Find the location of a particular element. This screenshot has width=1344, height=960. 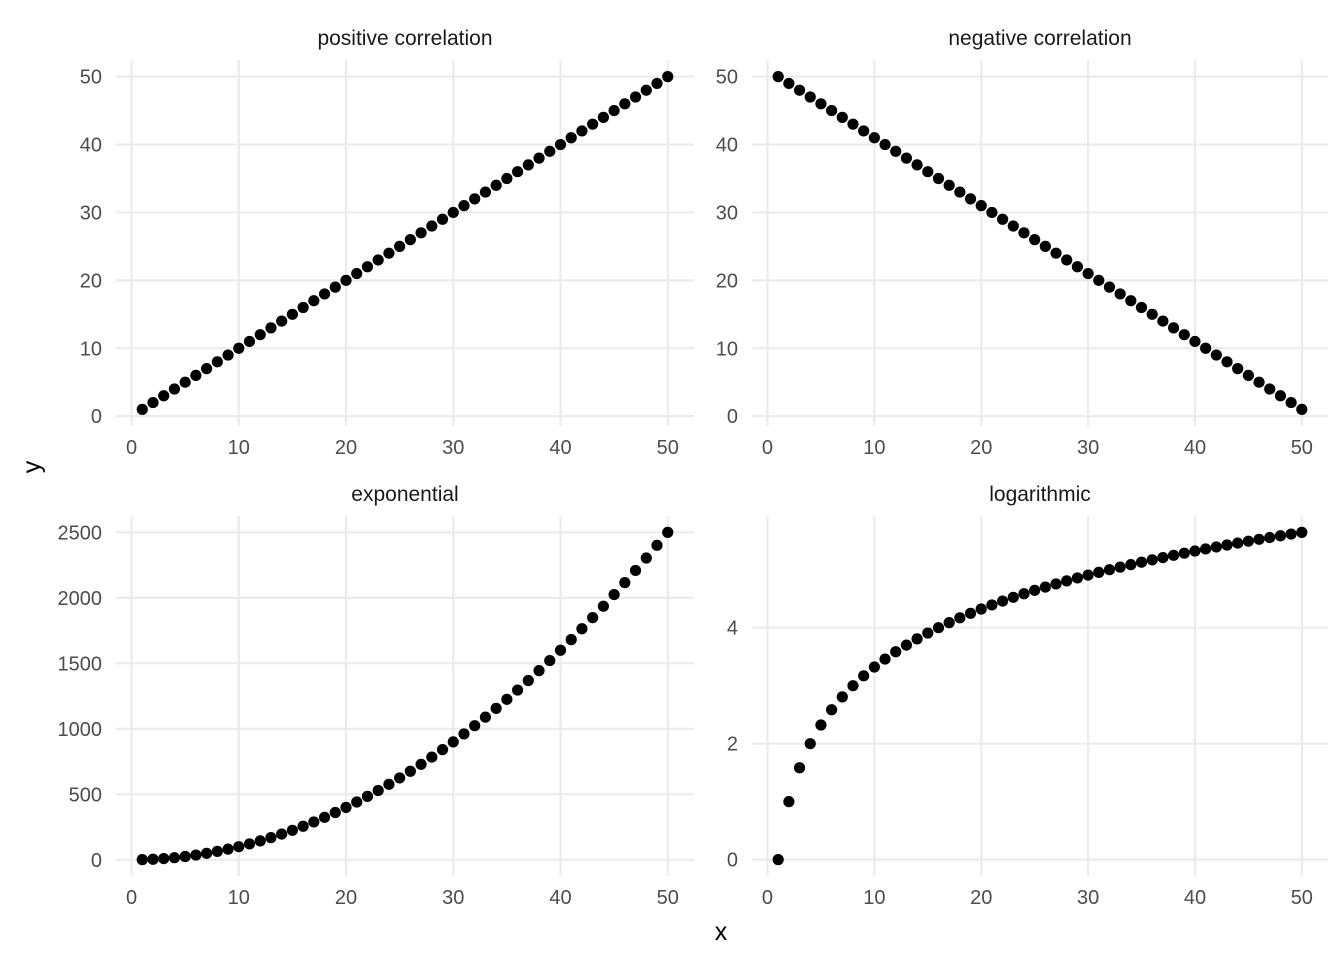

y-tick-label: 500 is located at coordinates (85, 795).